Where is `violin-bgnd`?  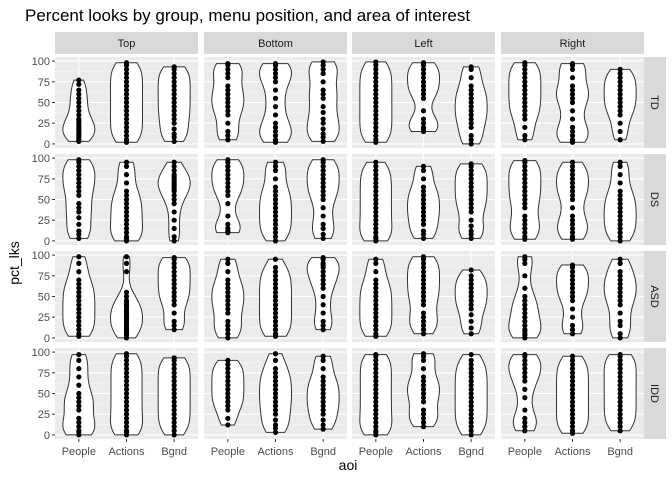
violin-bgnd is located at coordinates (323, 101).